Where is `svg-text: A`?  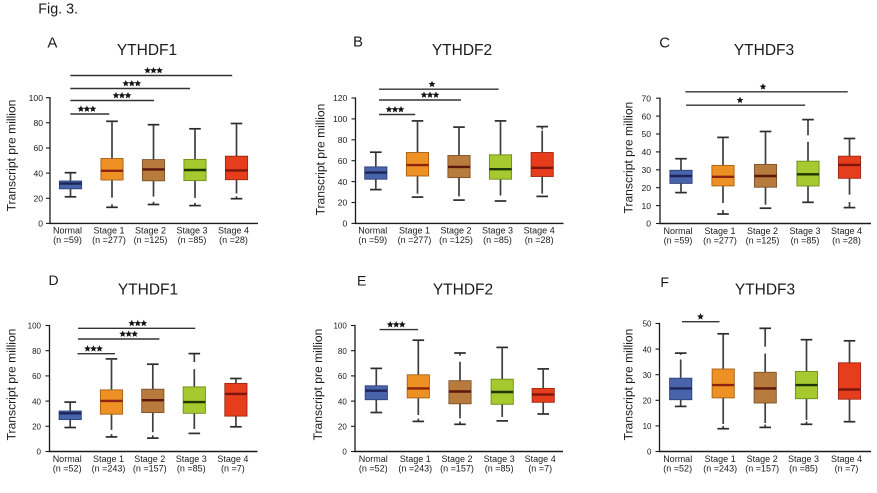 svg-text: A is located at coordinates (52, 43).